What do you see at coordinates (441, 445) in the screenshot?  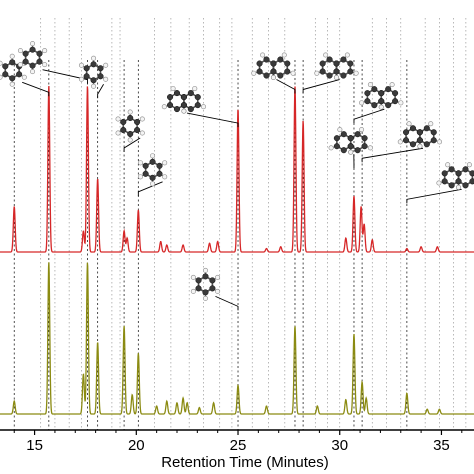 I see `x-tick-label: 35` at bounding box center [441, 445].